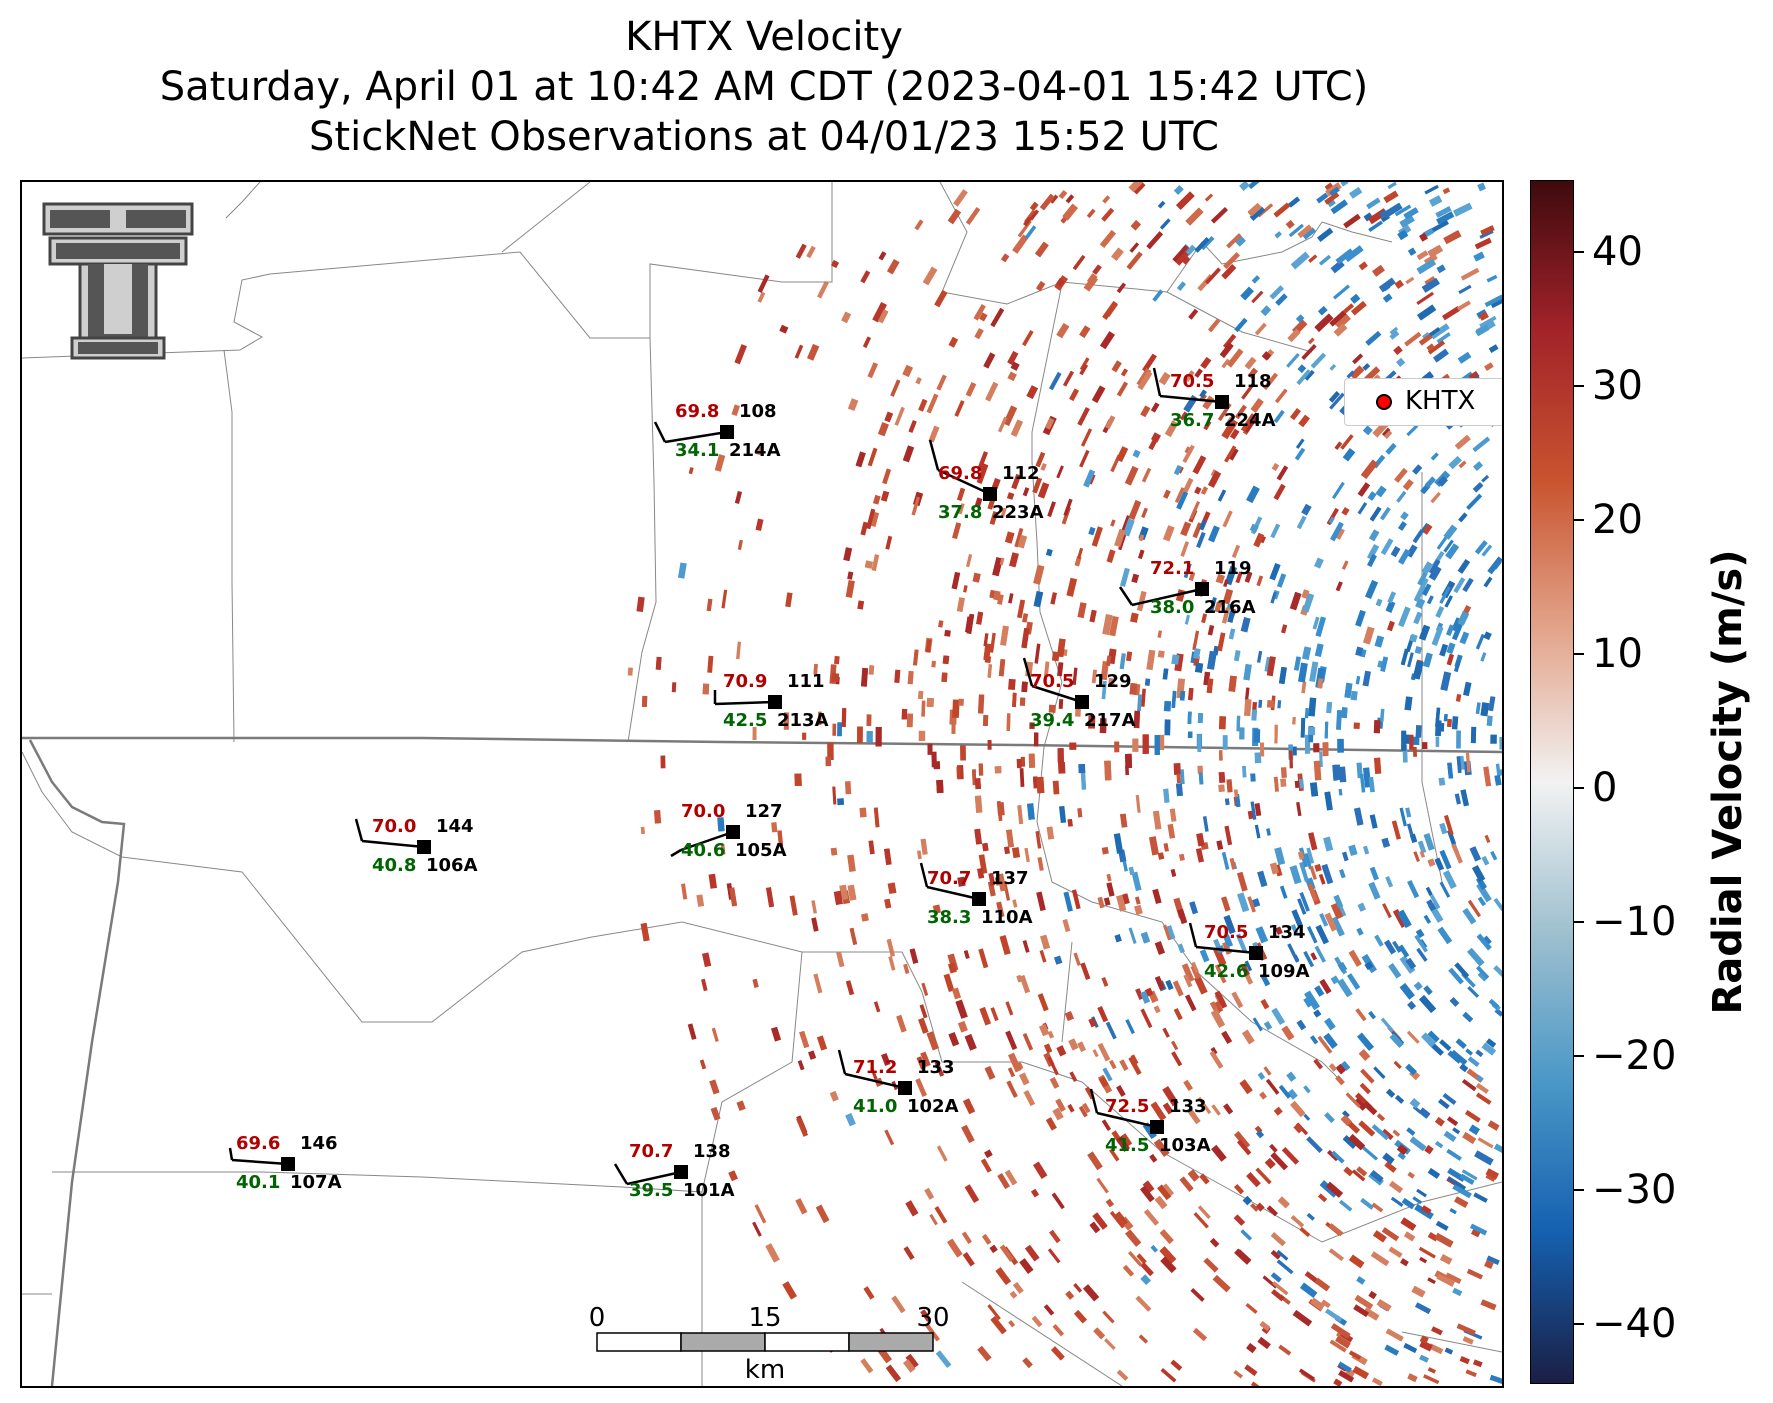 This screenshot has width=1773, height=1403. What do you see at coordinates (806, 681) in the screenshot?
I see `station-wind-direction: 111` at bounding box center [806, 681].